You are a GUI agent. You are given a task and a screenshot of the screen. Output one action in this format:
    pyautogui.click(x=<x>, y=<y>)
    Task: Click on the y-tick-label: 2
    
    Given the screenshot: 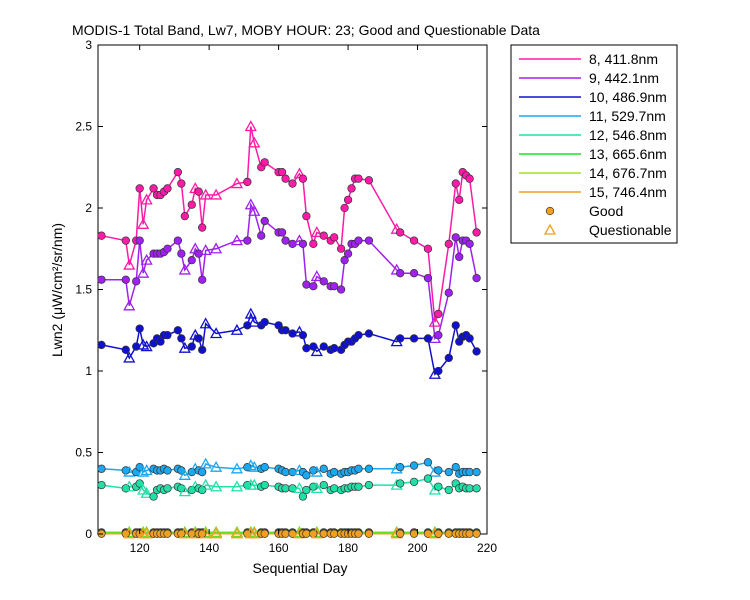 What is the action you would take?
    pyautogui.click(x=88, y=208)
    